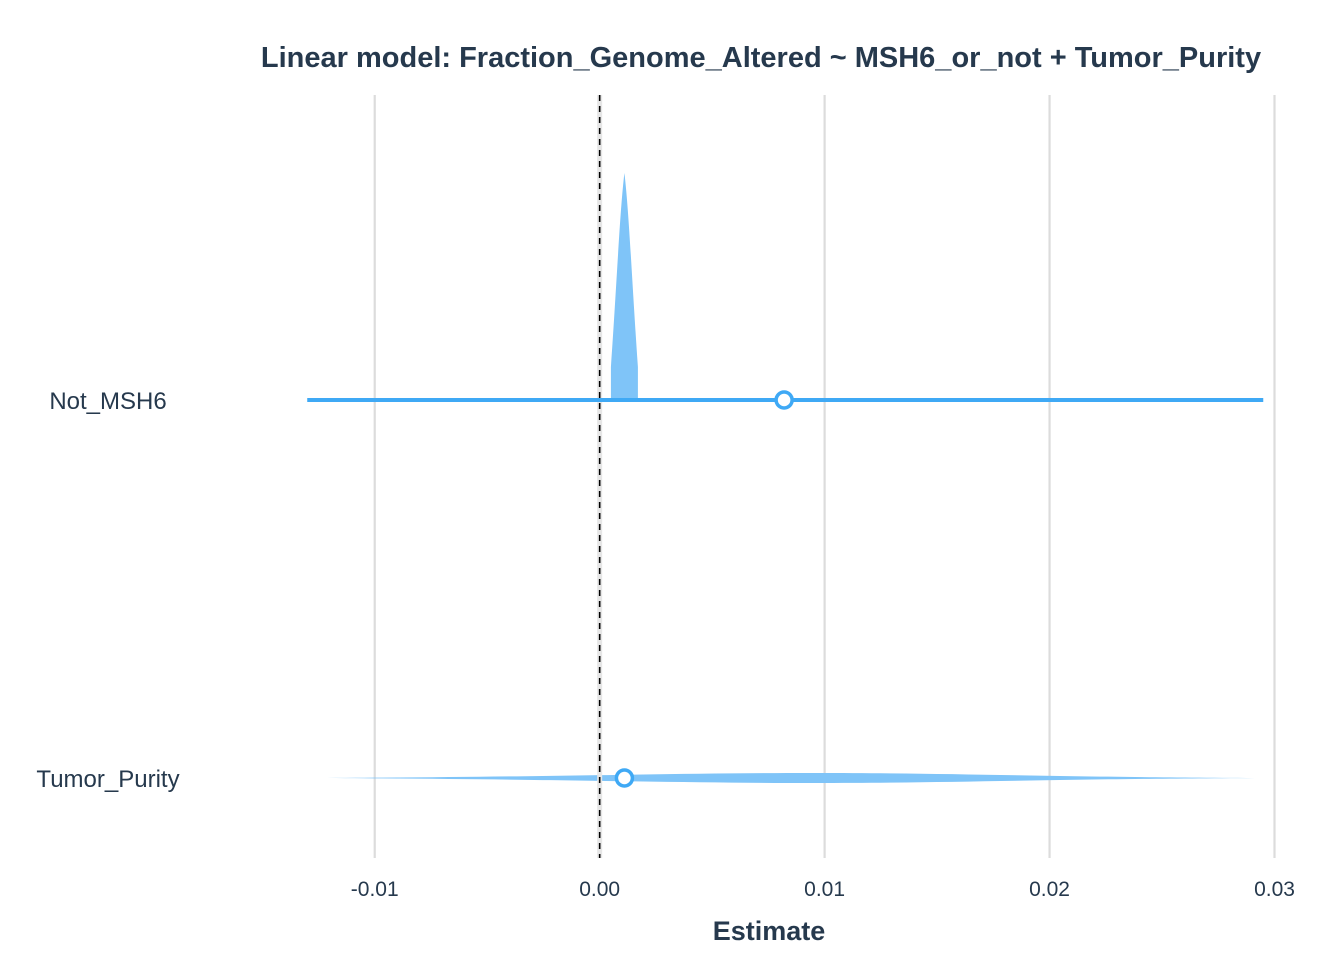 The image size is (1344, 960). Describe the element at coordinates (375, 889) in the screenshot. I see `x-tick-label: -0.01` at that location.